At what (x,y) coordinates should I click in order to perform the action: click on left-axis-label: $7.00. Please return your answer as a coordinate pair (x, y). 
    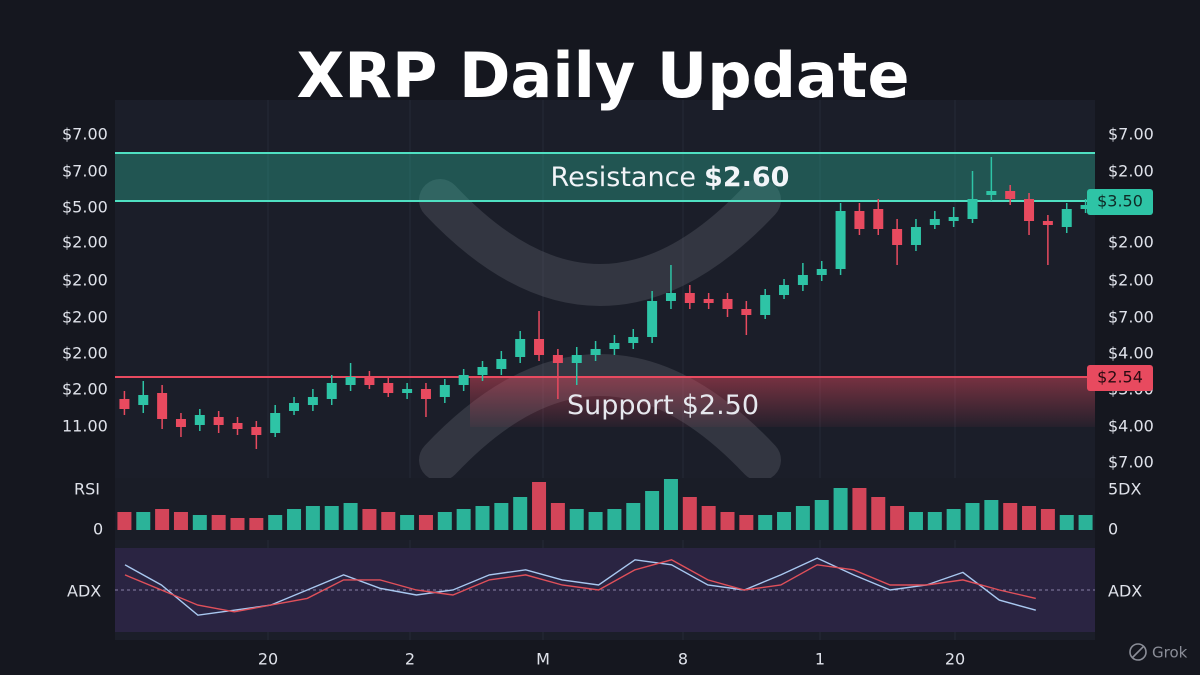
    Looking at the image, I should click on (85, 134).